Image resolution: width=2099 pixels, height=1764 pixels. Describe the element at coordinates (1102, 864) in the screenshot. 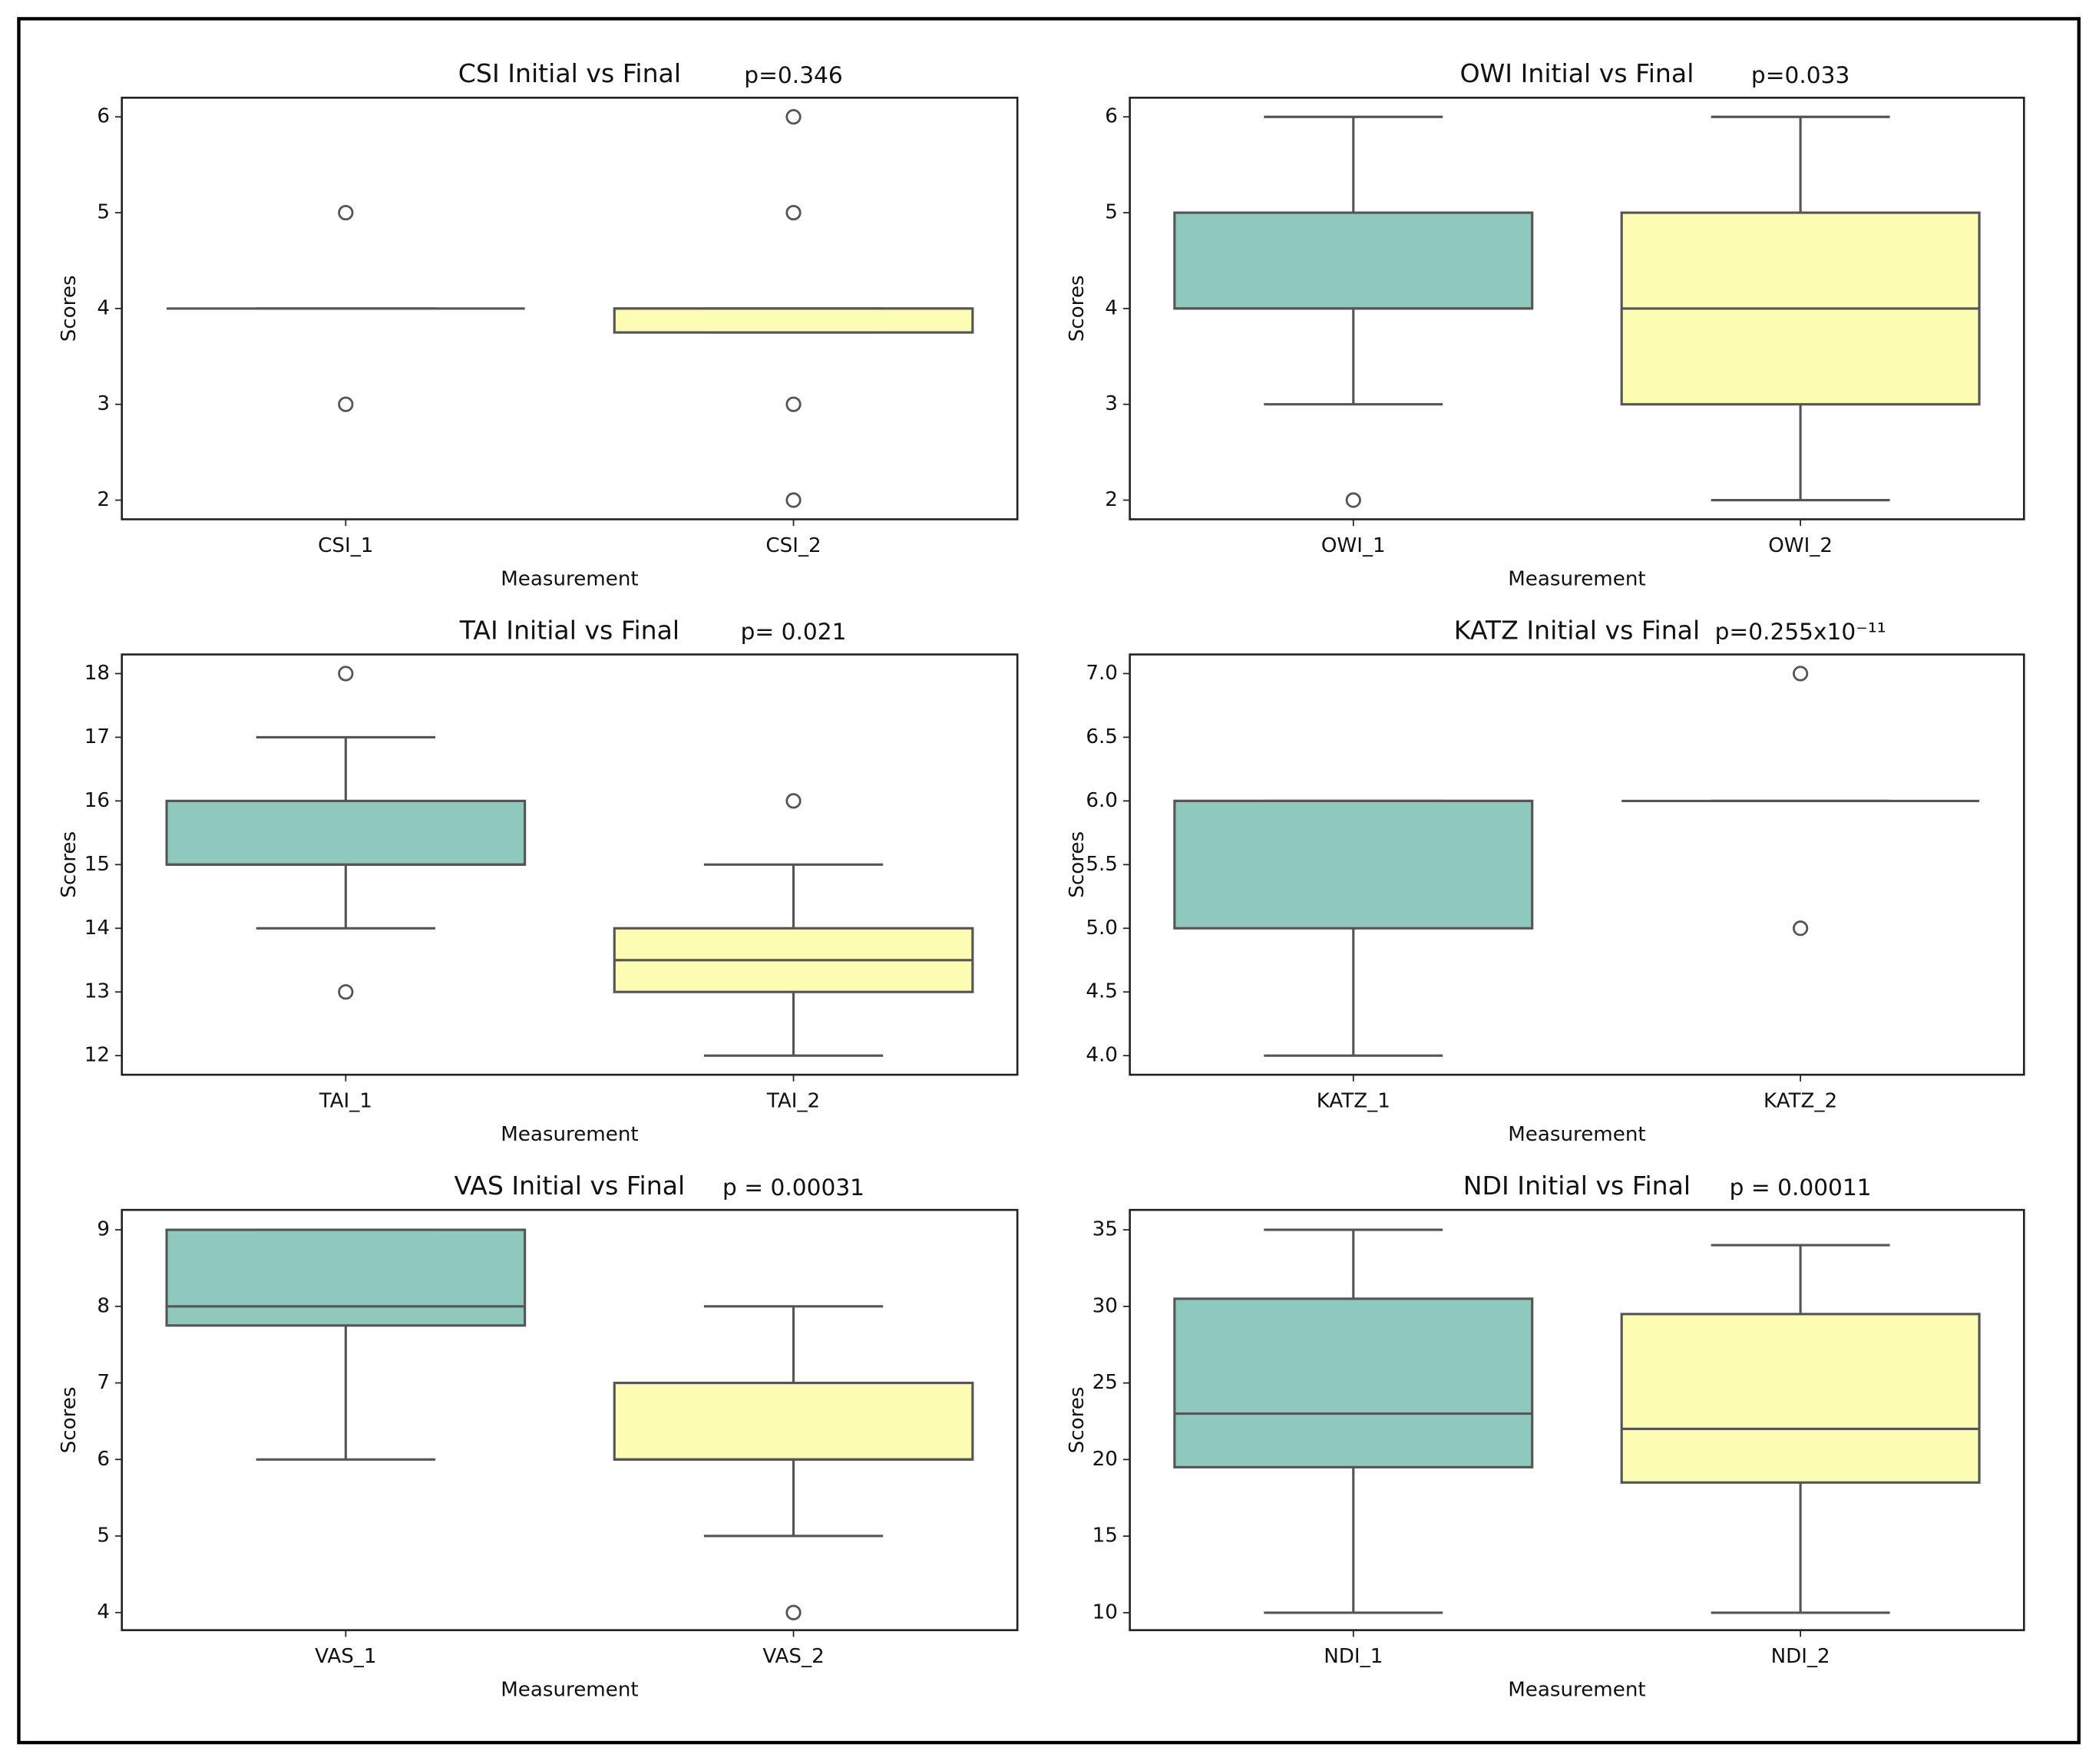

I see `y-tick-label: 5.5` at that location.